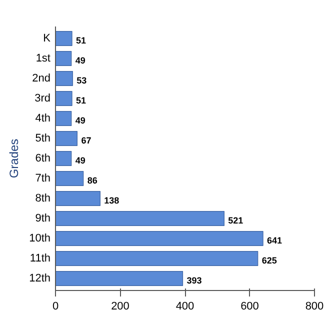  What do you see at coordinates (47, 38) in the screenshot?
I see `y-tick-label: K` at bounding box center [47, 38].